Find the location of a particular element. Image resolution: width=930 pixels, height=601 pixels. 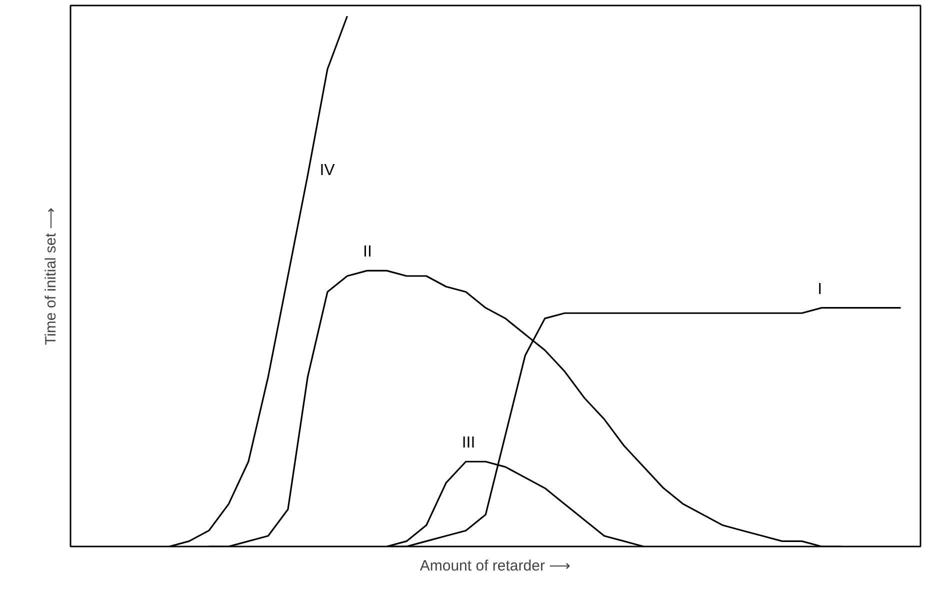

y-axis-title: Time of initial set ⟶ is located at coordinates (51, 276).